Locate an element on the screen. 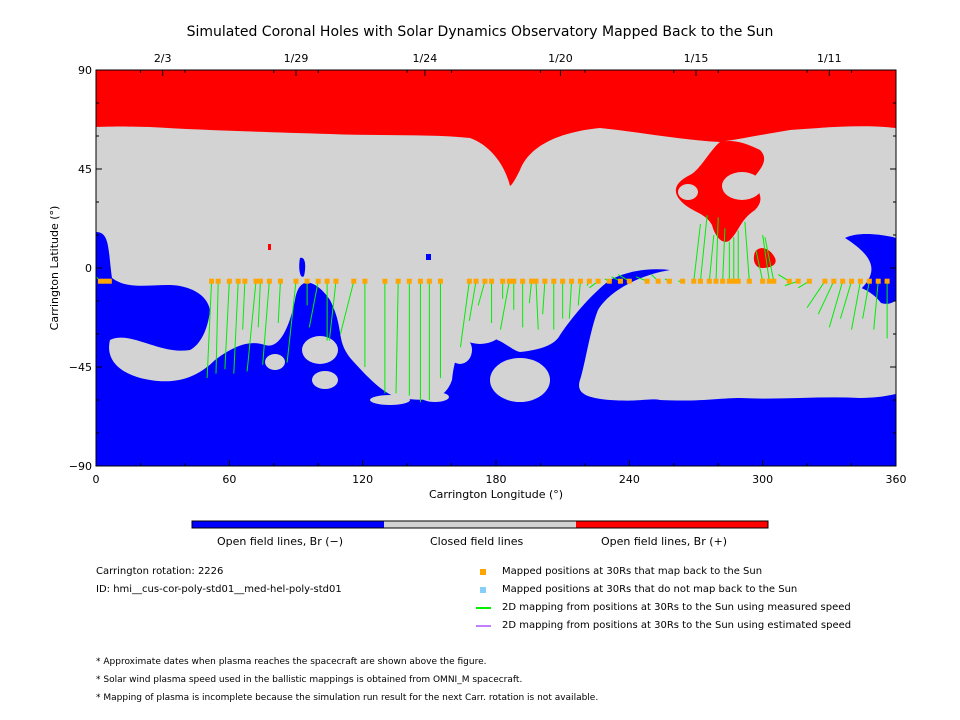 The width and height of the screenshot is (960, 720). west-coronal-hole-patch is located at coordinates (133, 315).